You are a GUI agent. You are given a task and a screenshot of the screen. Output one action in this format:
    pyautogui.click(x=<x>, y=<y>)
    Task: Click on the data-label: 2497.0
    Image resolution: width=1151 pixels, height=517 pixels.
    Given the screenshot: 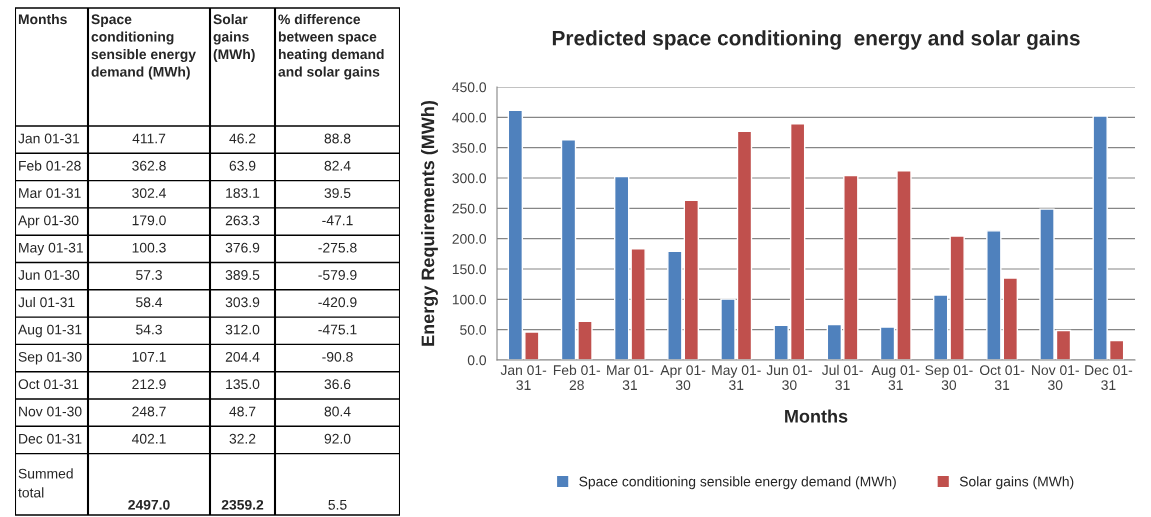 What is the action you would take?
    pyautogui.click(x=149, y=504)
    